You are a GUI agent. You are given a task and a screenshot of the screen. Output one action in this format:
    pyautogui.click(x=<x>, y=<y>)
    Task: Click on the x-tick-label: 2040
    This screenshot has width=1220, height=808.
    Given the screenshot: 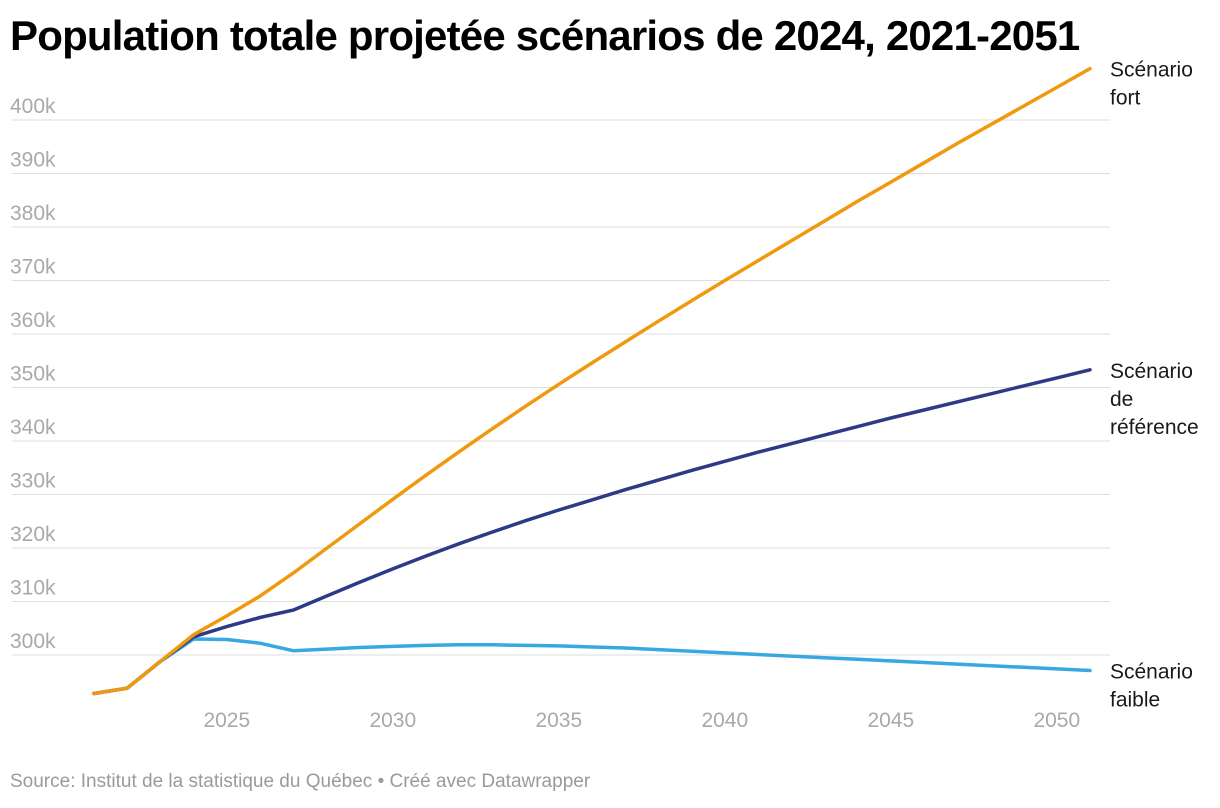 What is the action you would take?
    pyautogui.click(x=724, y=720)
    